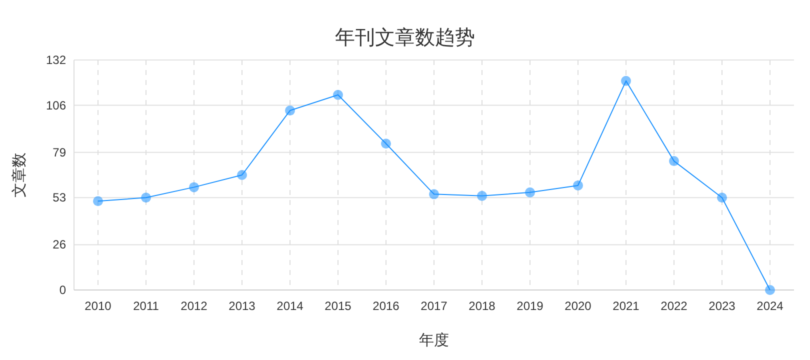  I want to click on x-tick-label: 2024, so click(770, 306).